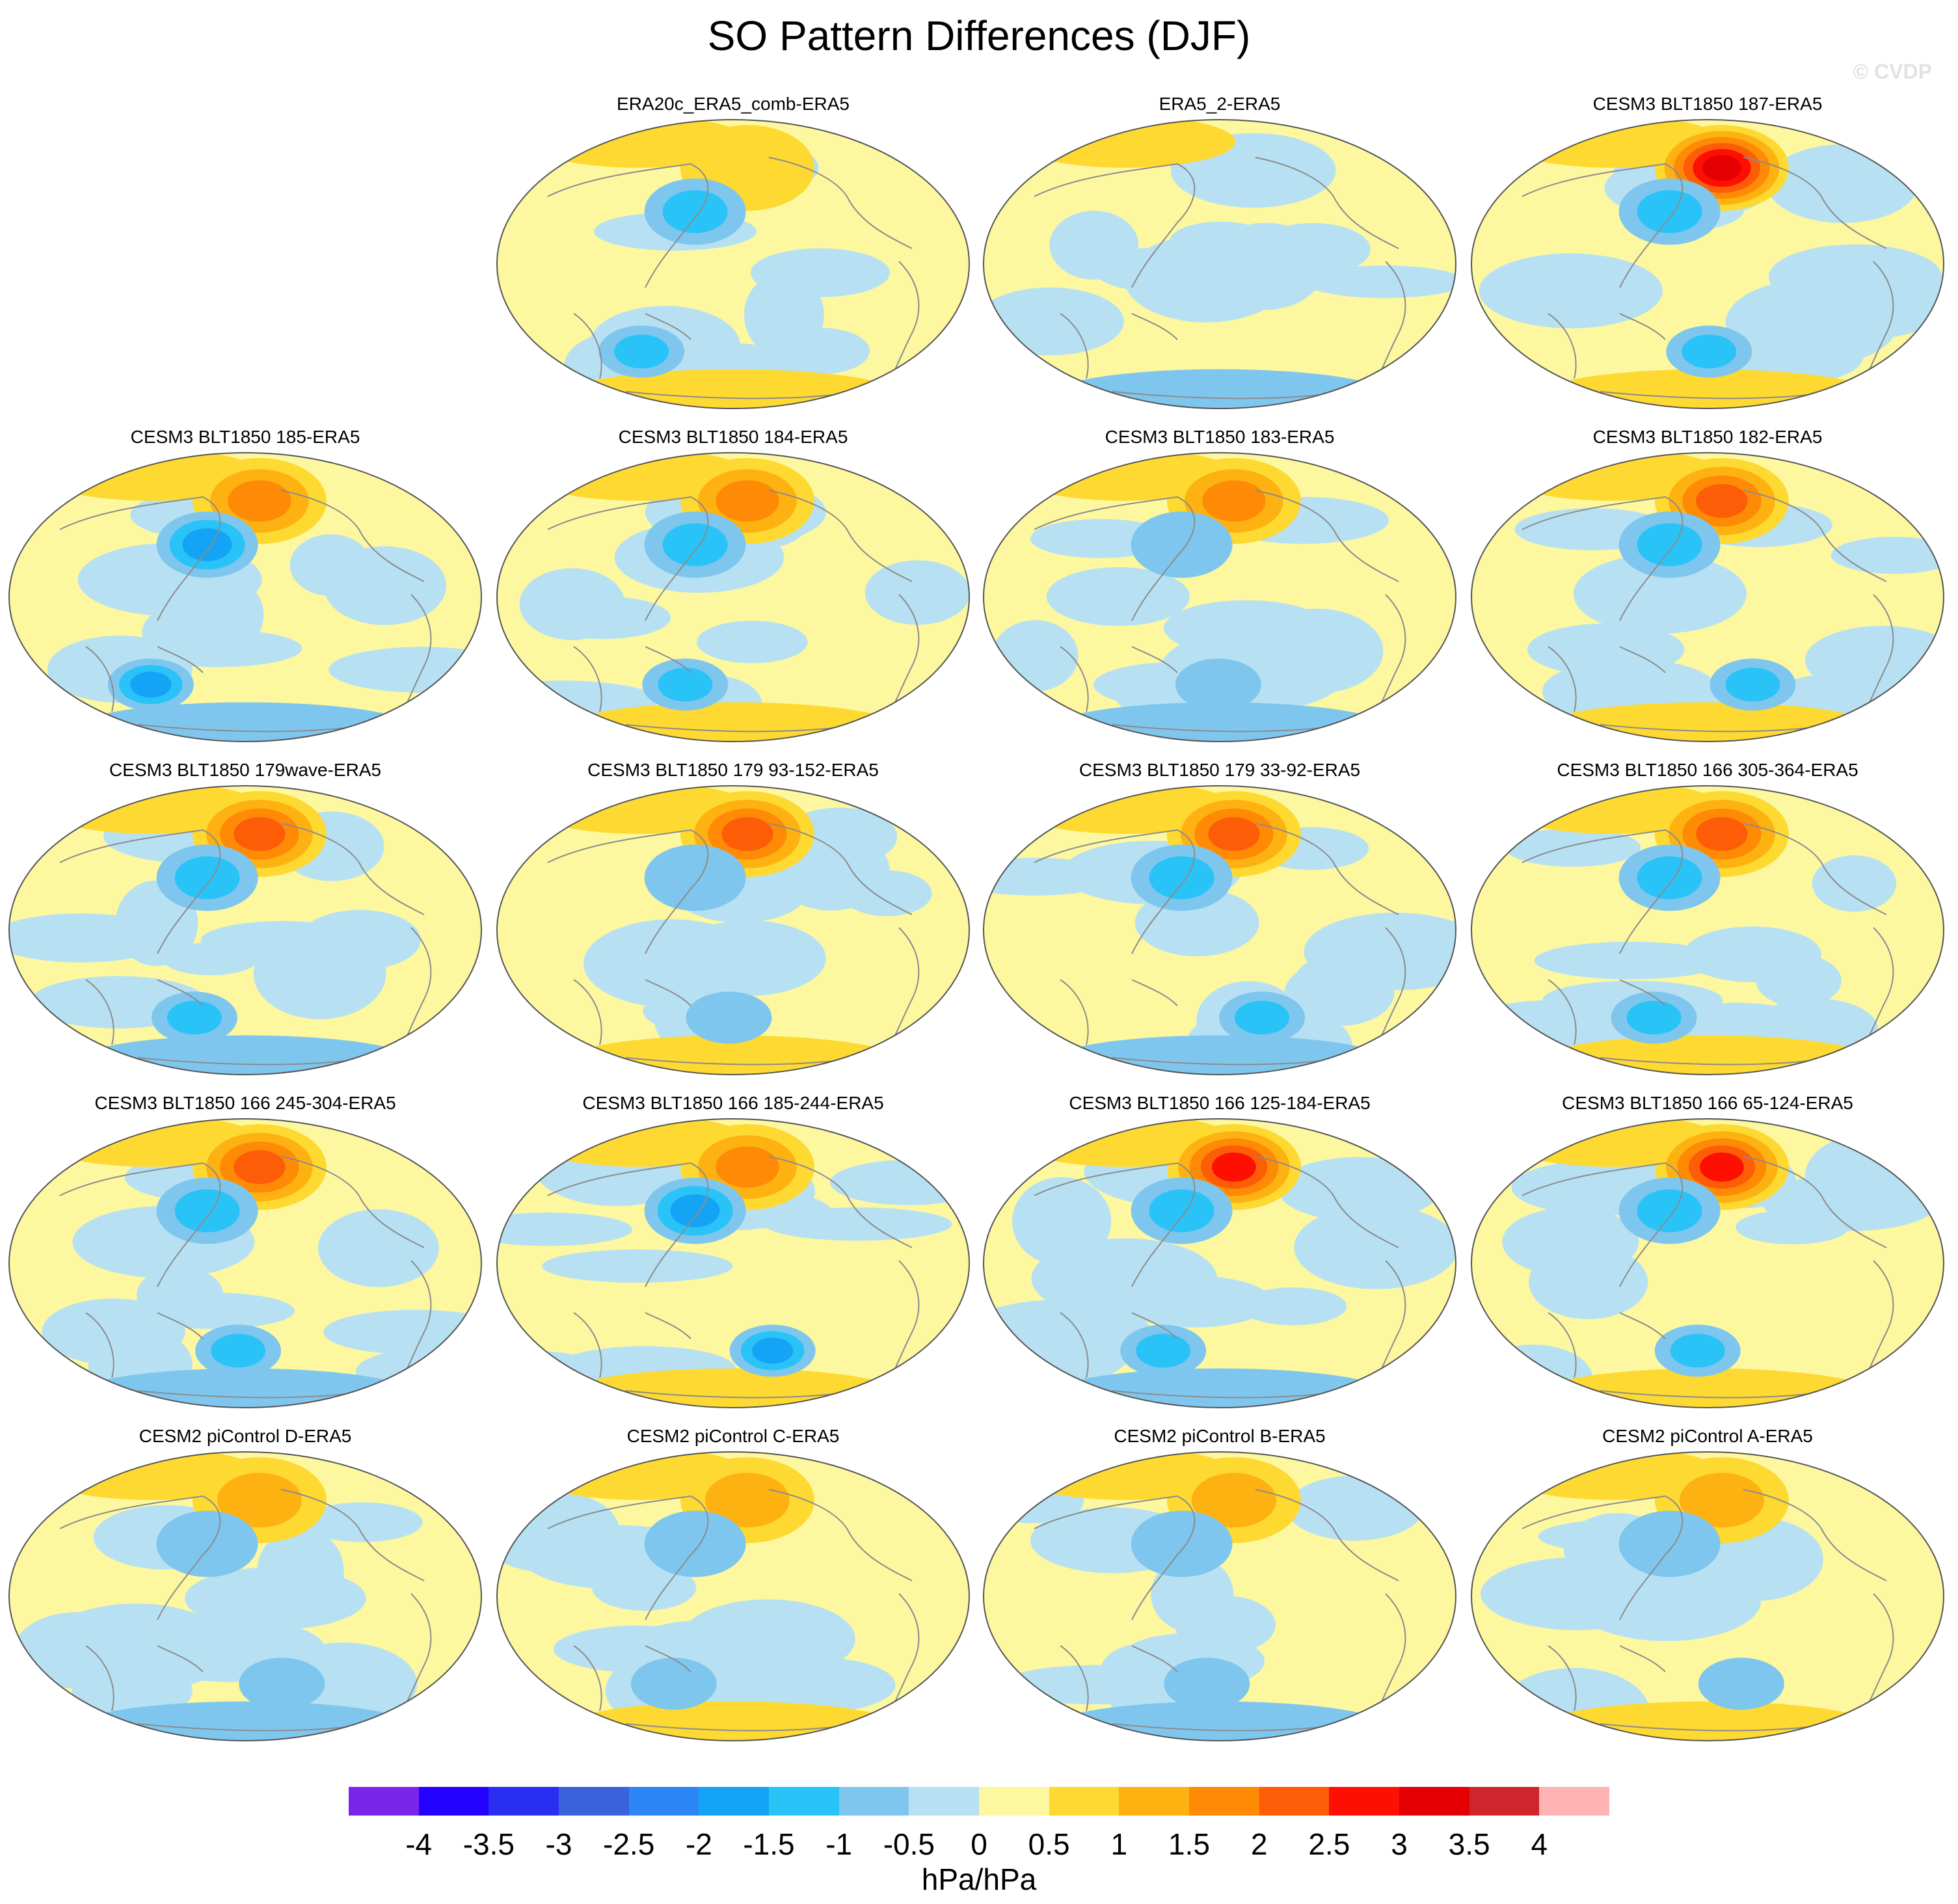 This screenshot has width=1958, height=1904. I want to click on panel-title: ERA20c_ERA5_comb-ERA5, so click(733, 104).